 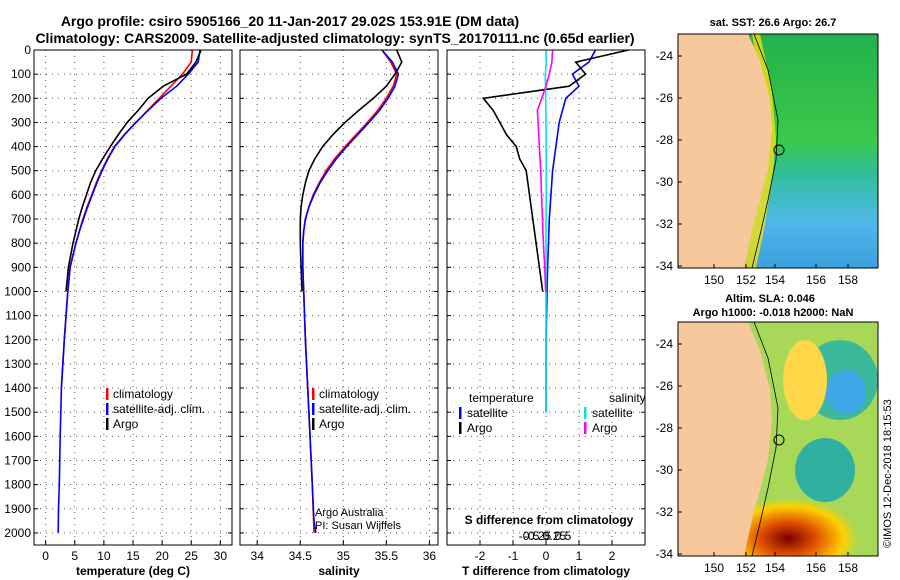 I want to click on temperature-xtick-label: 25, so click(x=192, y=556).